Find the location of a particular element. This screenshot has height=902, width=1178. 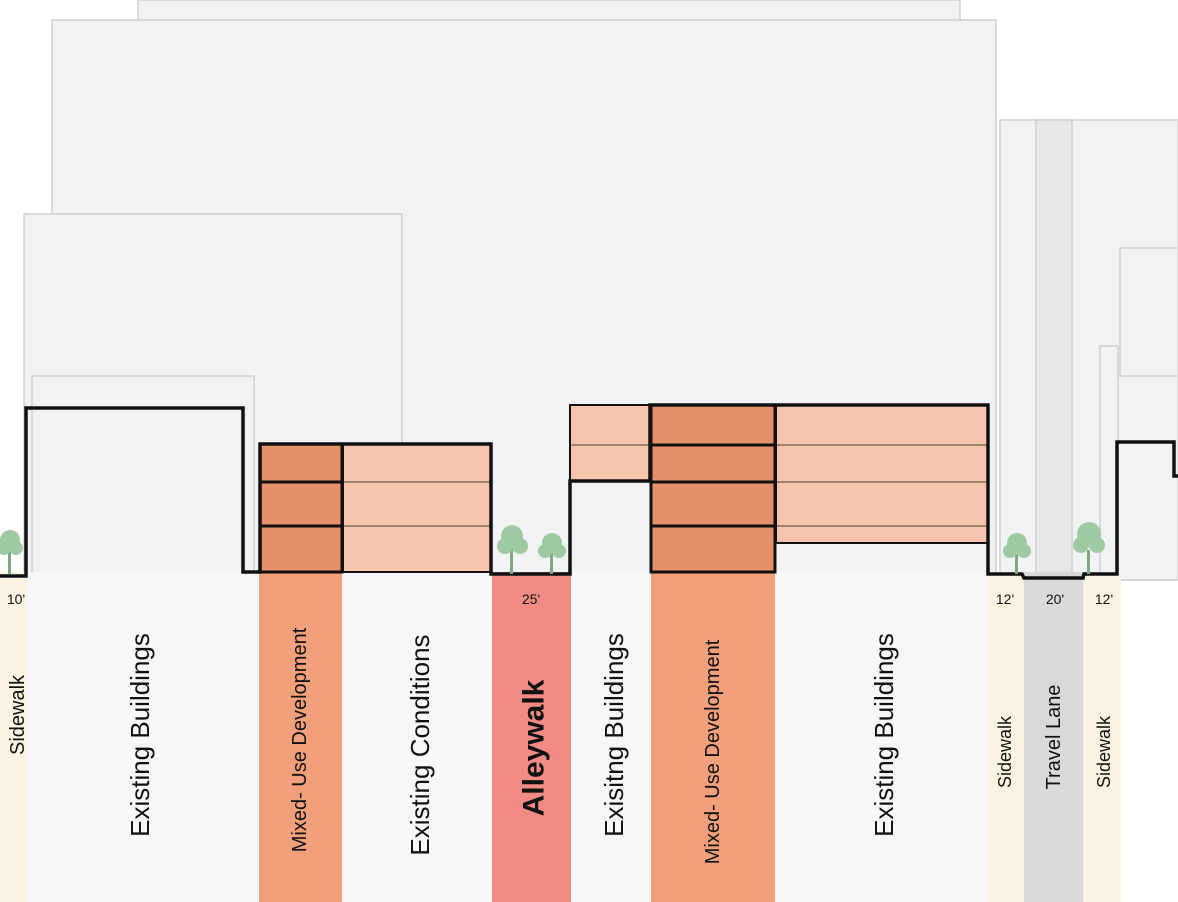

bg-building-top is located at coordinates (549, 11).